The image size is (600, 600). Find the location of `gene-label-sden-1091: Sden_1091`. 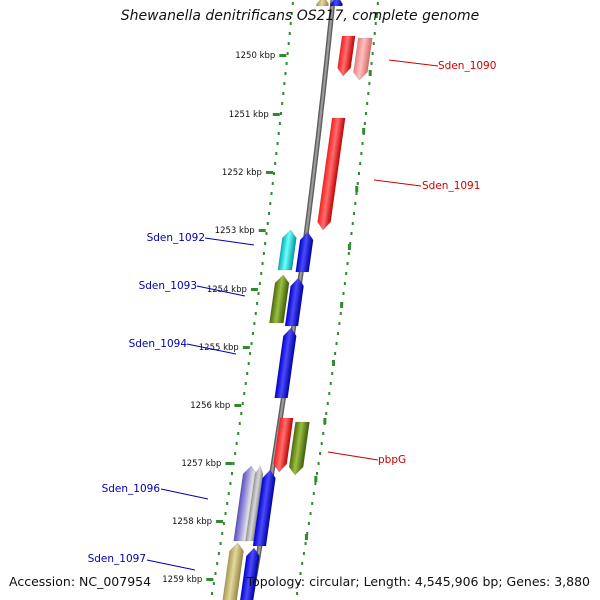

gene-label-sden-1091: Sden_1091 is located at coordinates (451, 186).